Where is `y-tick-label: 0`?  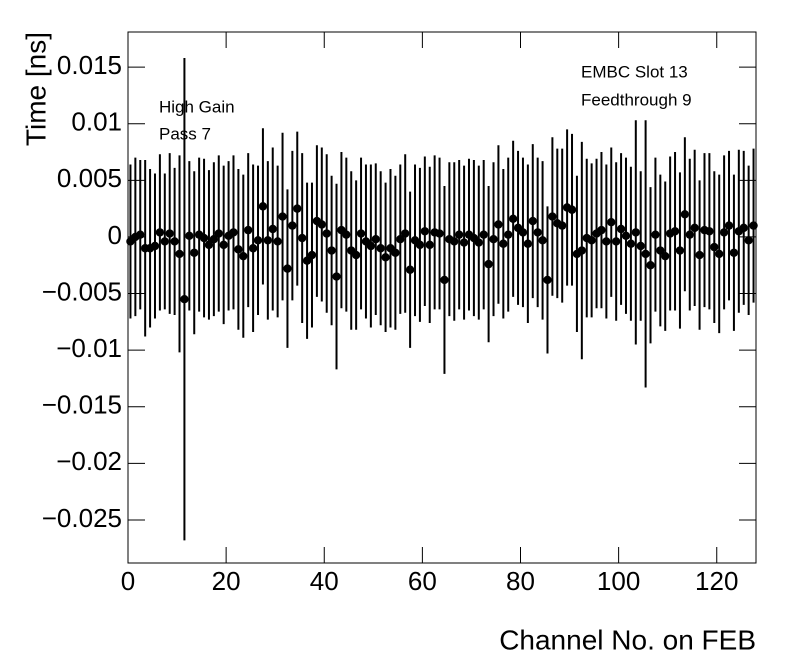 y-tick-label: 0 is located at coordinates (115, 235).